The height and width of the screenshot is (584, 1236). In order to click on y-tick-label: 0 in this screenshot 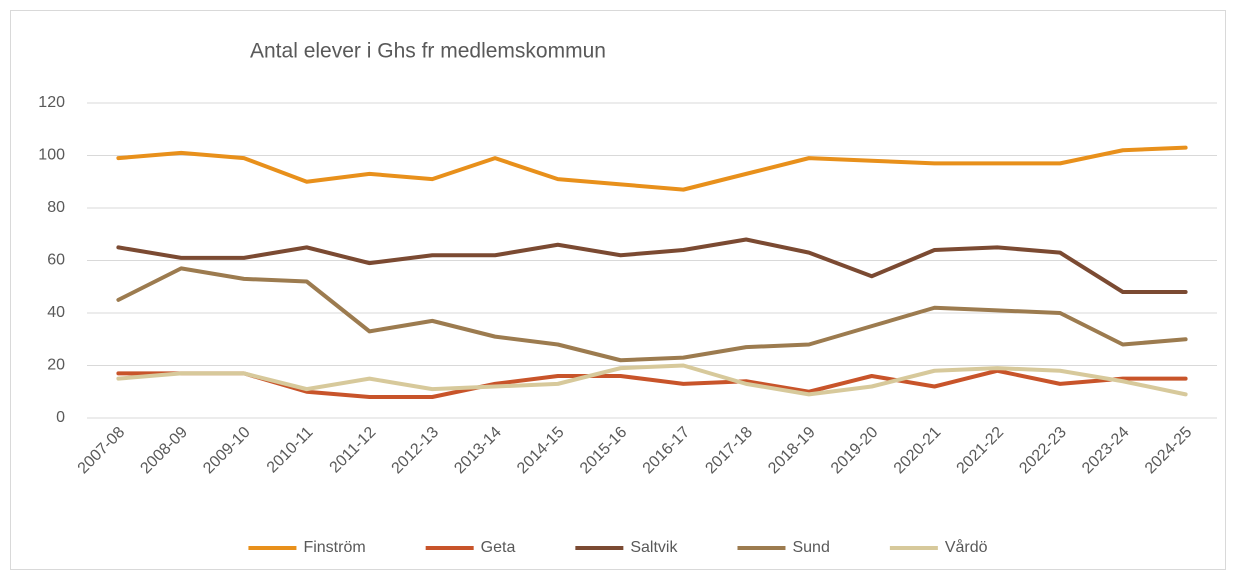, I will do `click(60, 417)`.